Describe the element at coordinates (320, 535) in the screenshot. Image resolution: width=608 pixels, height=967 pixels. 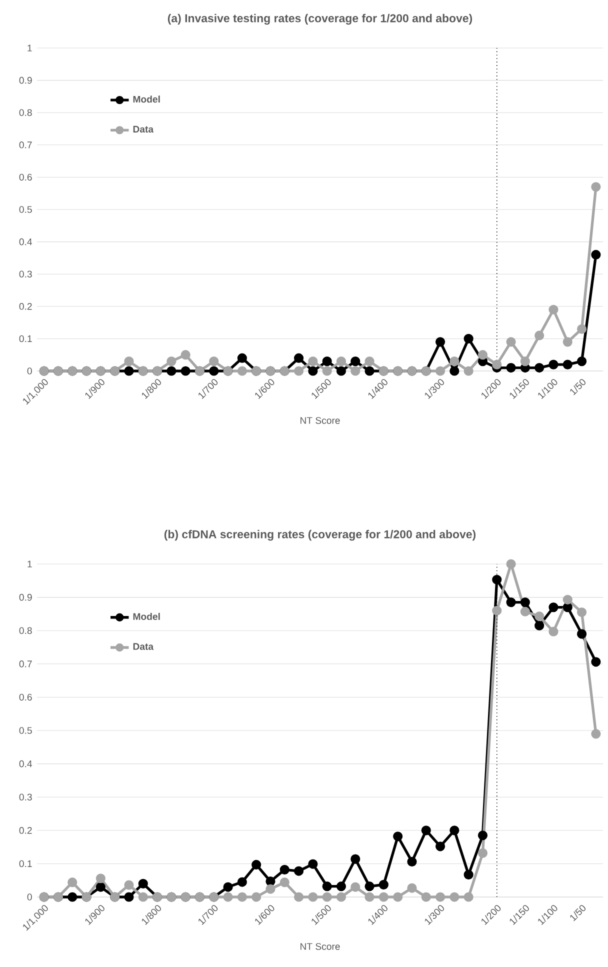
I see `chart-title: (b) cfDNA screening rates (coverage for 1/200 and above)` at that location.